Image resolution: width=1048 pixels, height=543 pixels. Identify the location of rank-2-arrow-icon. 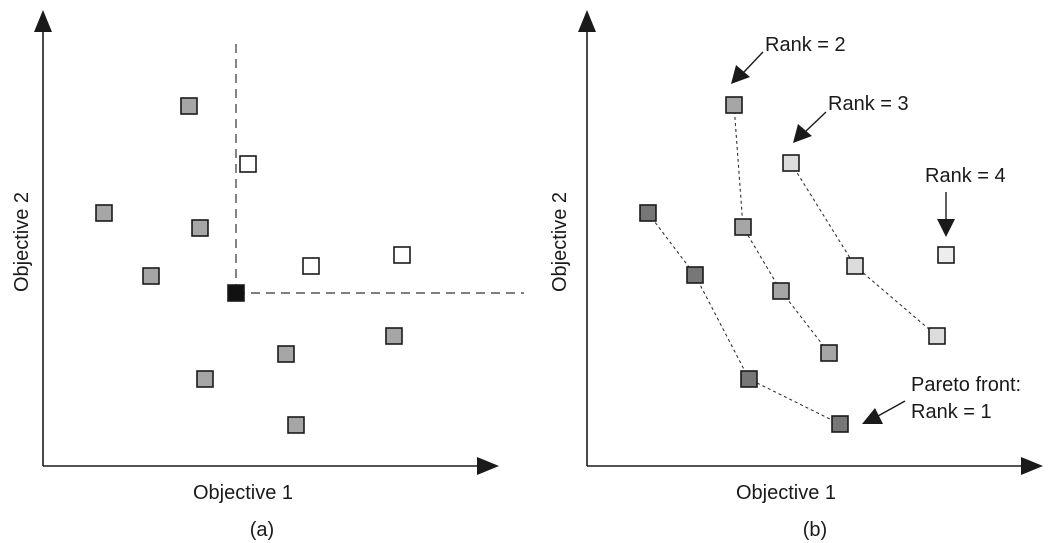
(740, 74).